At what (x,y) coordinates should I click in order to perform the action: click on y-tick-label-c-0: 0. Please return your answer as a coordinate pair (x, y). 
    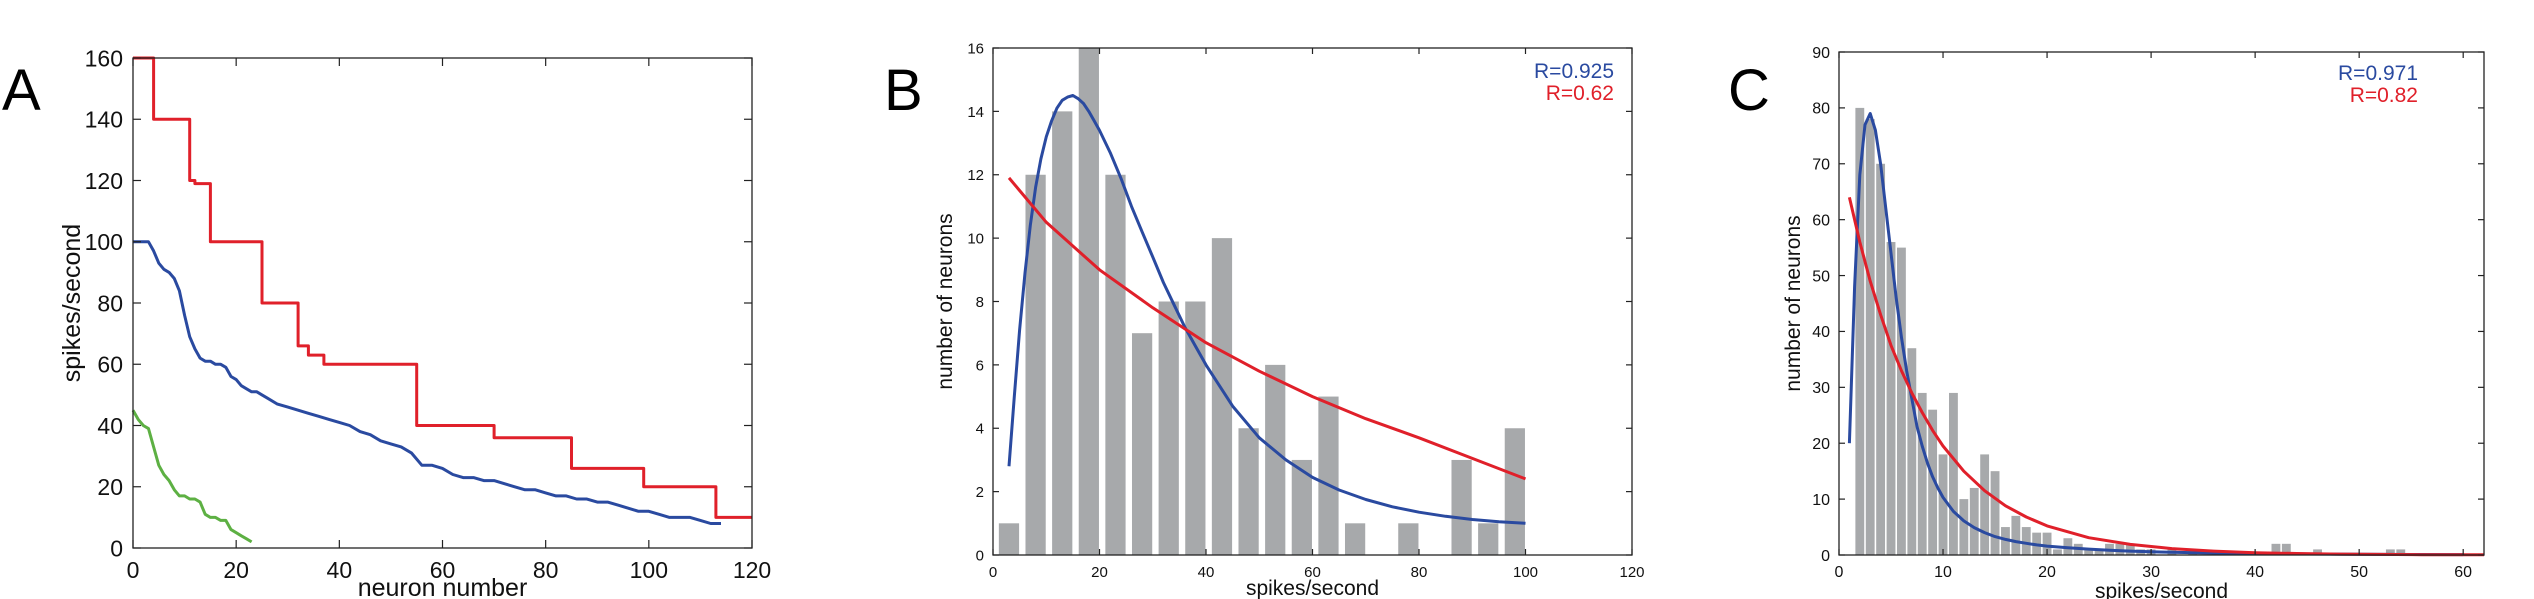
    Looking at the image, I should click on (1825, 556).